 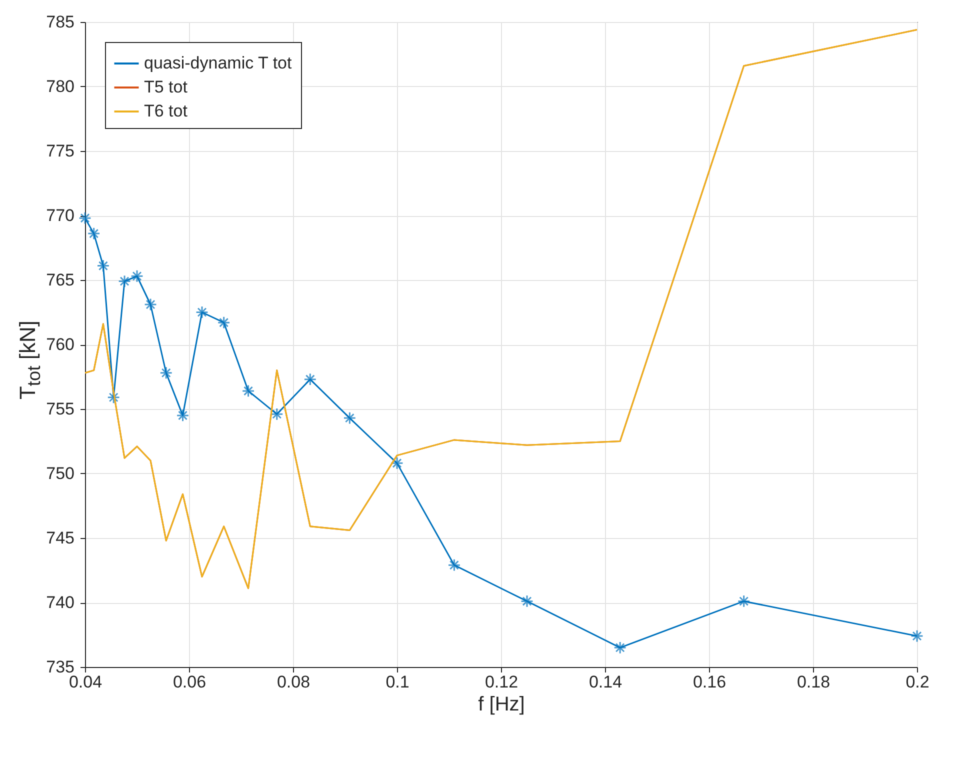 I want to click on x-tick-label: 0.08, so click(x=293, y=682).